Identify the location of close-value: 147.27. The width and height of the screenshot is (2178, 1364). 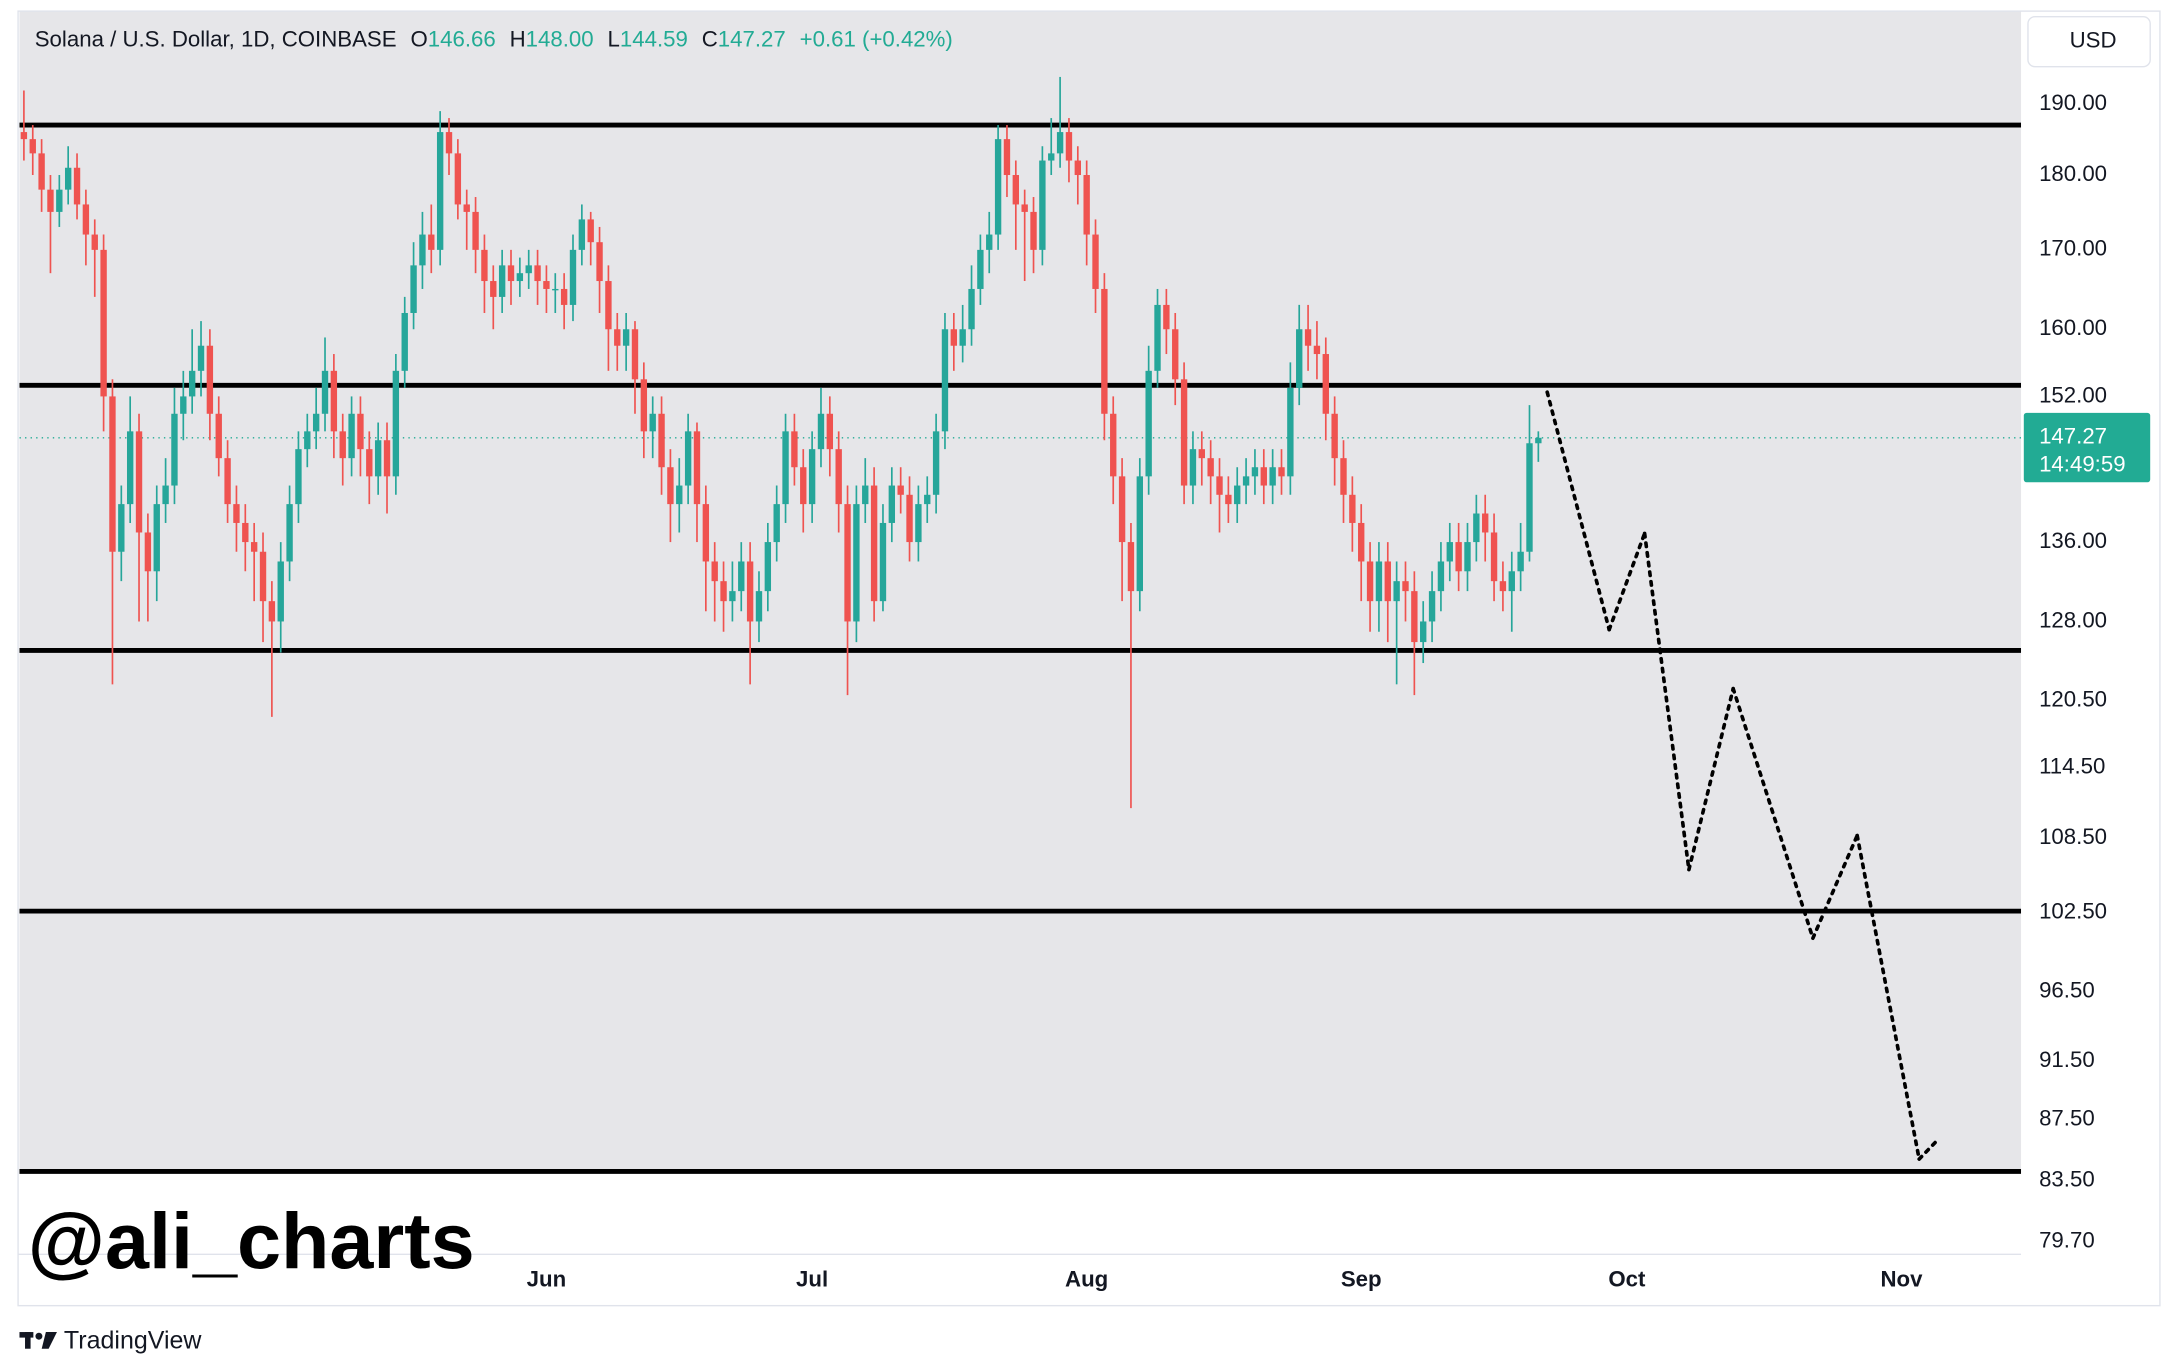
(752, 38).